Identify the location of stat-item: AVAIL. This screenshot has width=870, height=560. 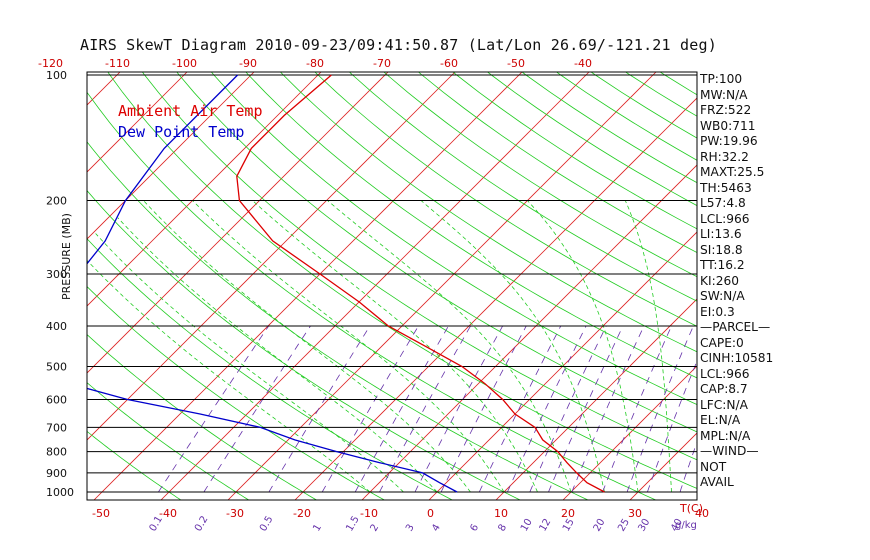
(717, 482).